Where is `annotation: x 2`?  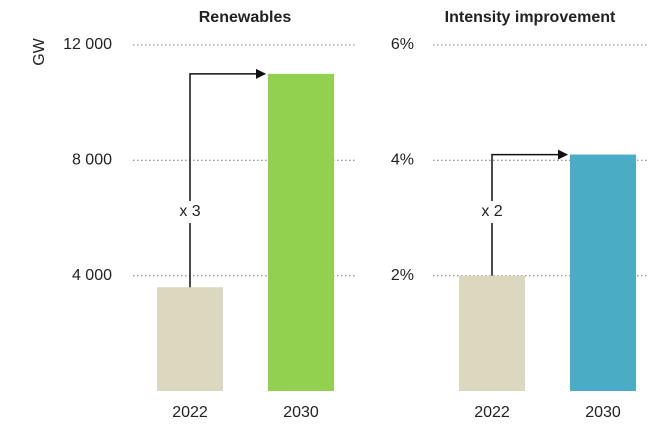 annotation: x 2 is located at coordinates (491, 211).